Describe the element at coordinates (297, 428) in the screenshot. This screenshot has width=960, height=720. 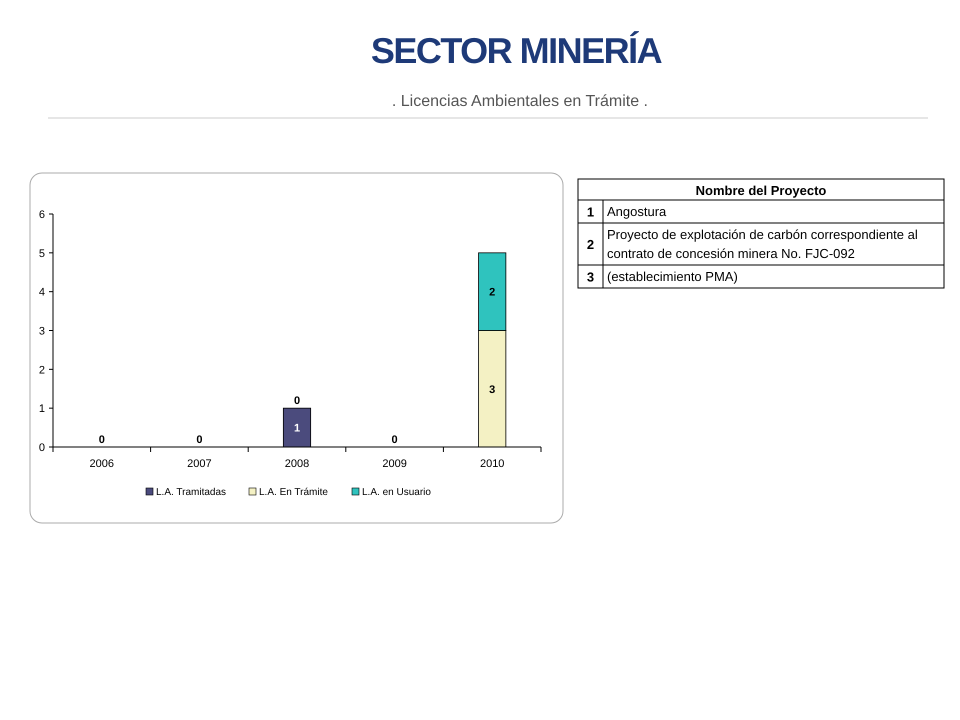
I see `data-label: 1` at that location.